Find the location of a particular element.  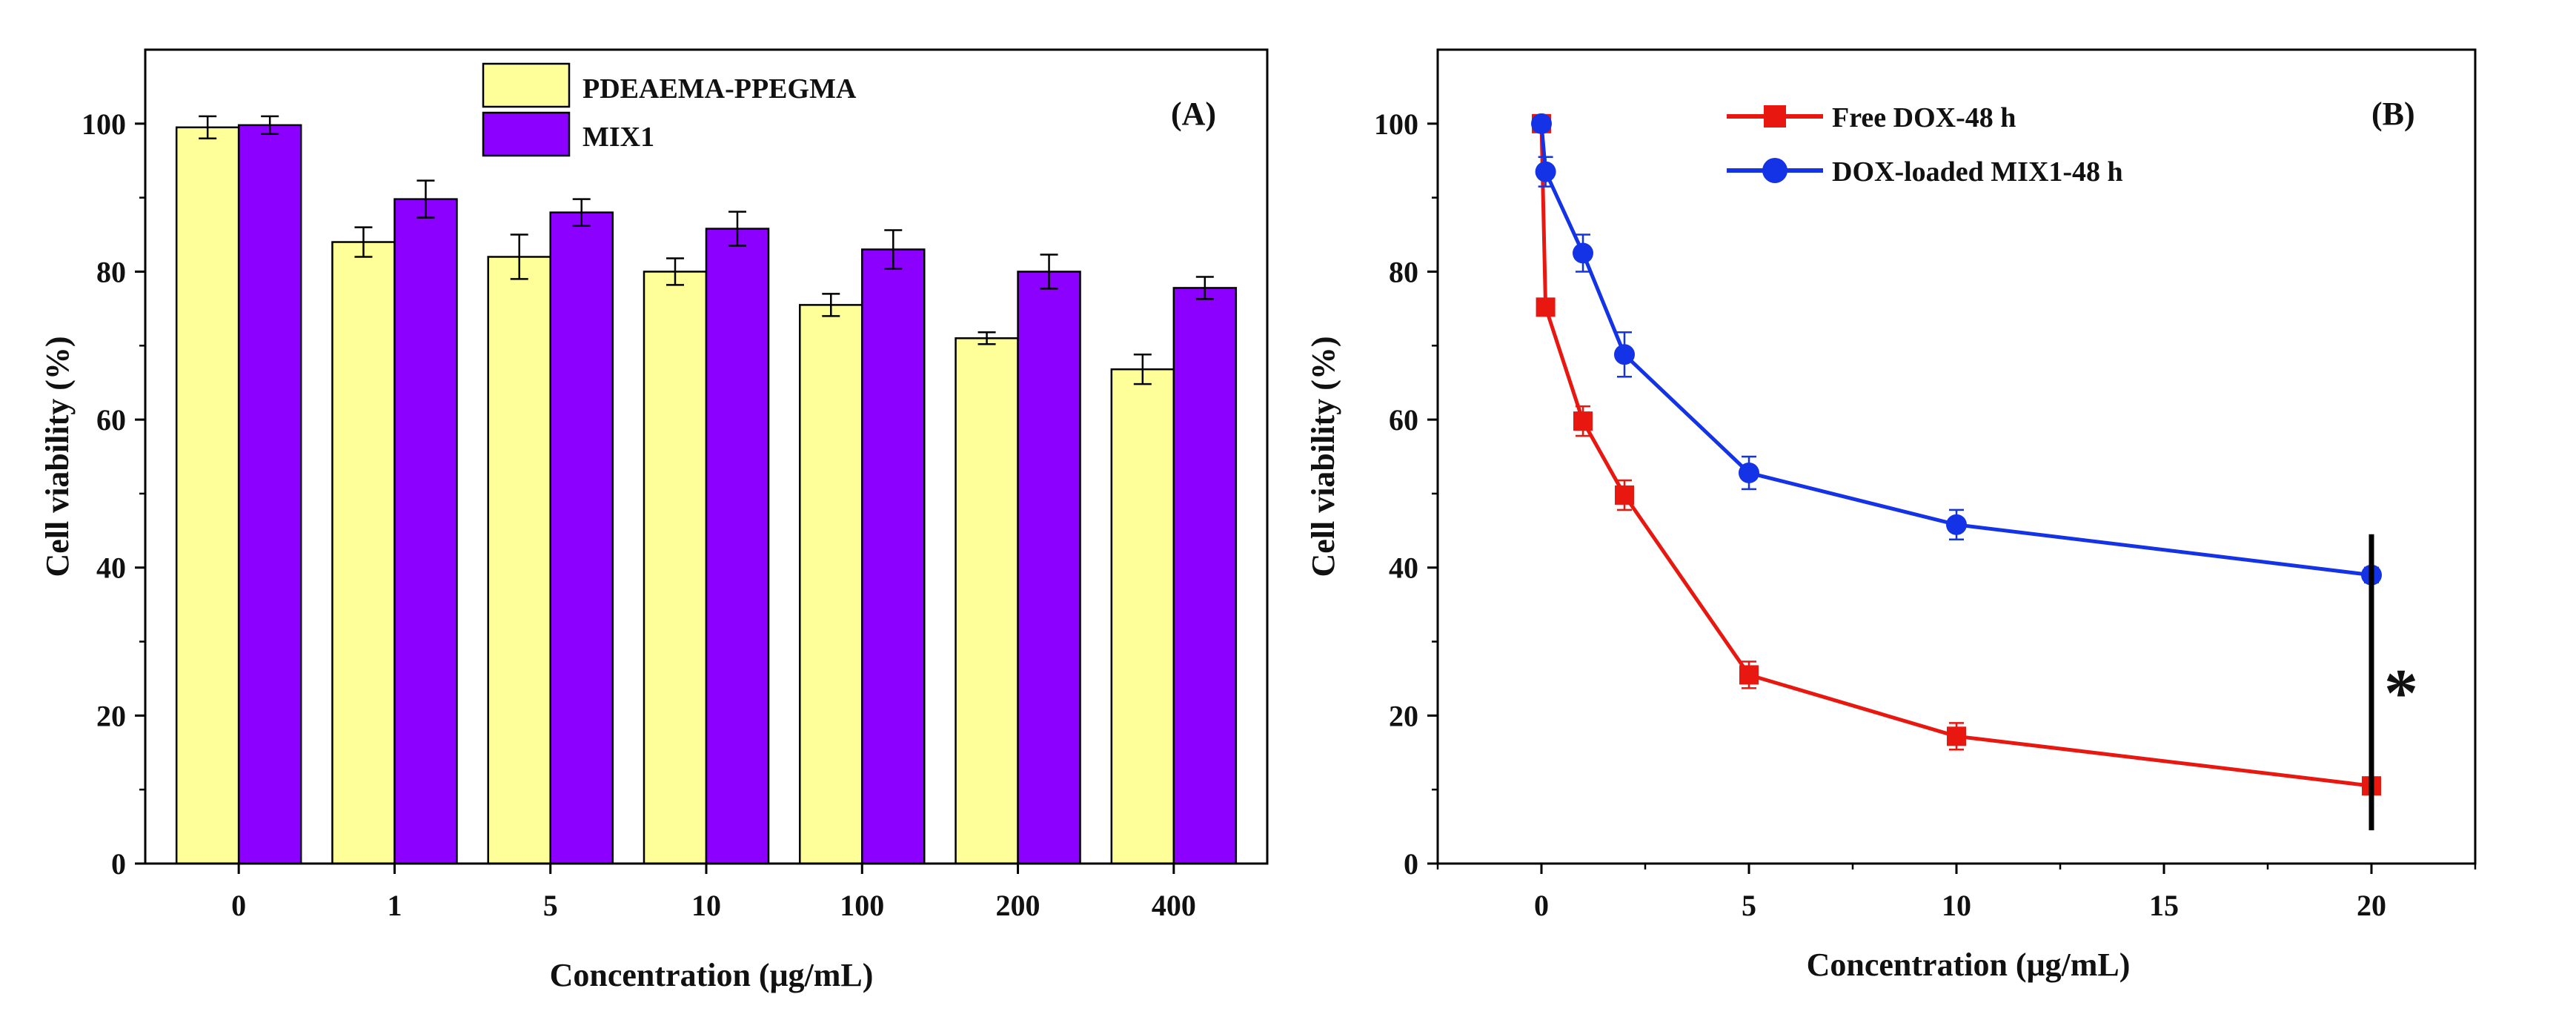

x-axis-a: 0 1 5 10 100 200 400 is located at coordinates (713, 893).